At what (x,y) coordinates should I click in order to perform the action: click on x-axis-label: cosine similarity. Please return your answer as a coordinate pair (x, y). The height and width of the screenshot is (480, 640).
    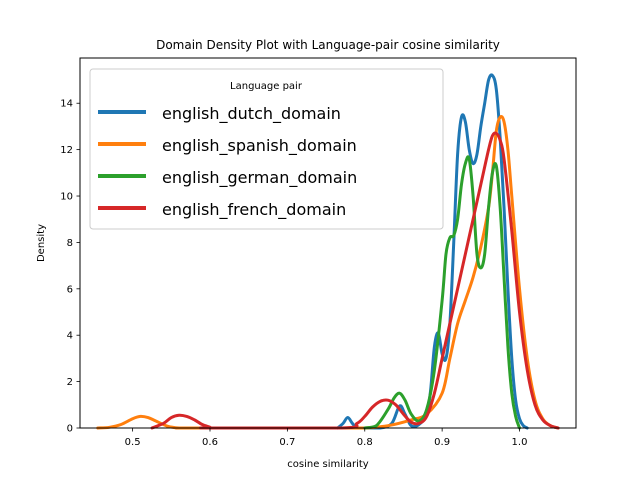
    Looking at the image, I should click on (327, 464).